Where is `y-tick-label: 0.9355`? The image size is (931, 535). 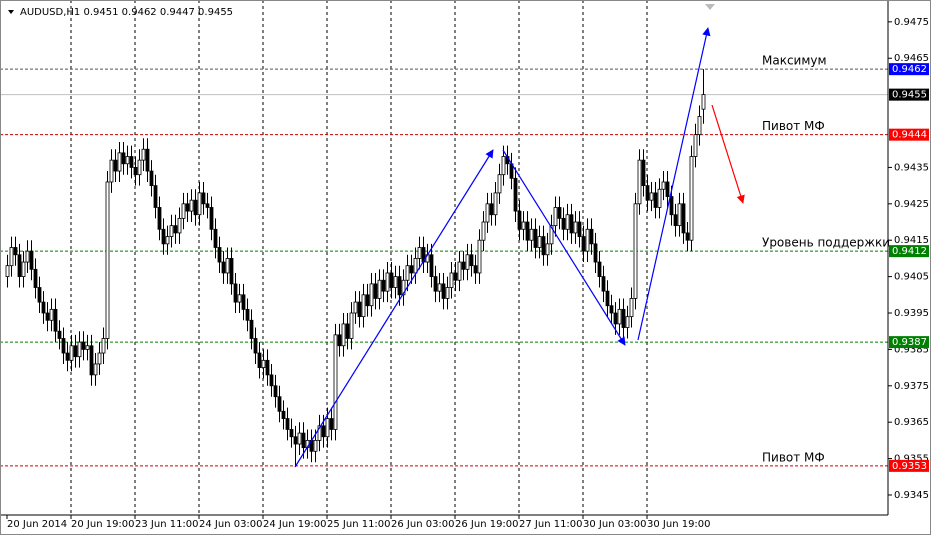
y-tick-label: 0.9355 is located at coordinates (911, 459).